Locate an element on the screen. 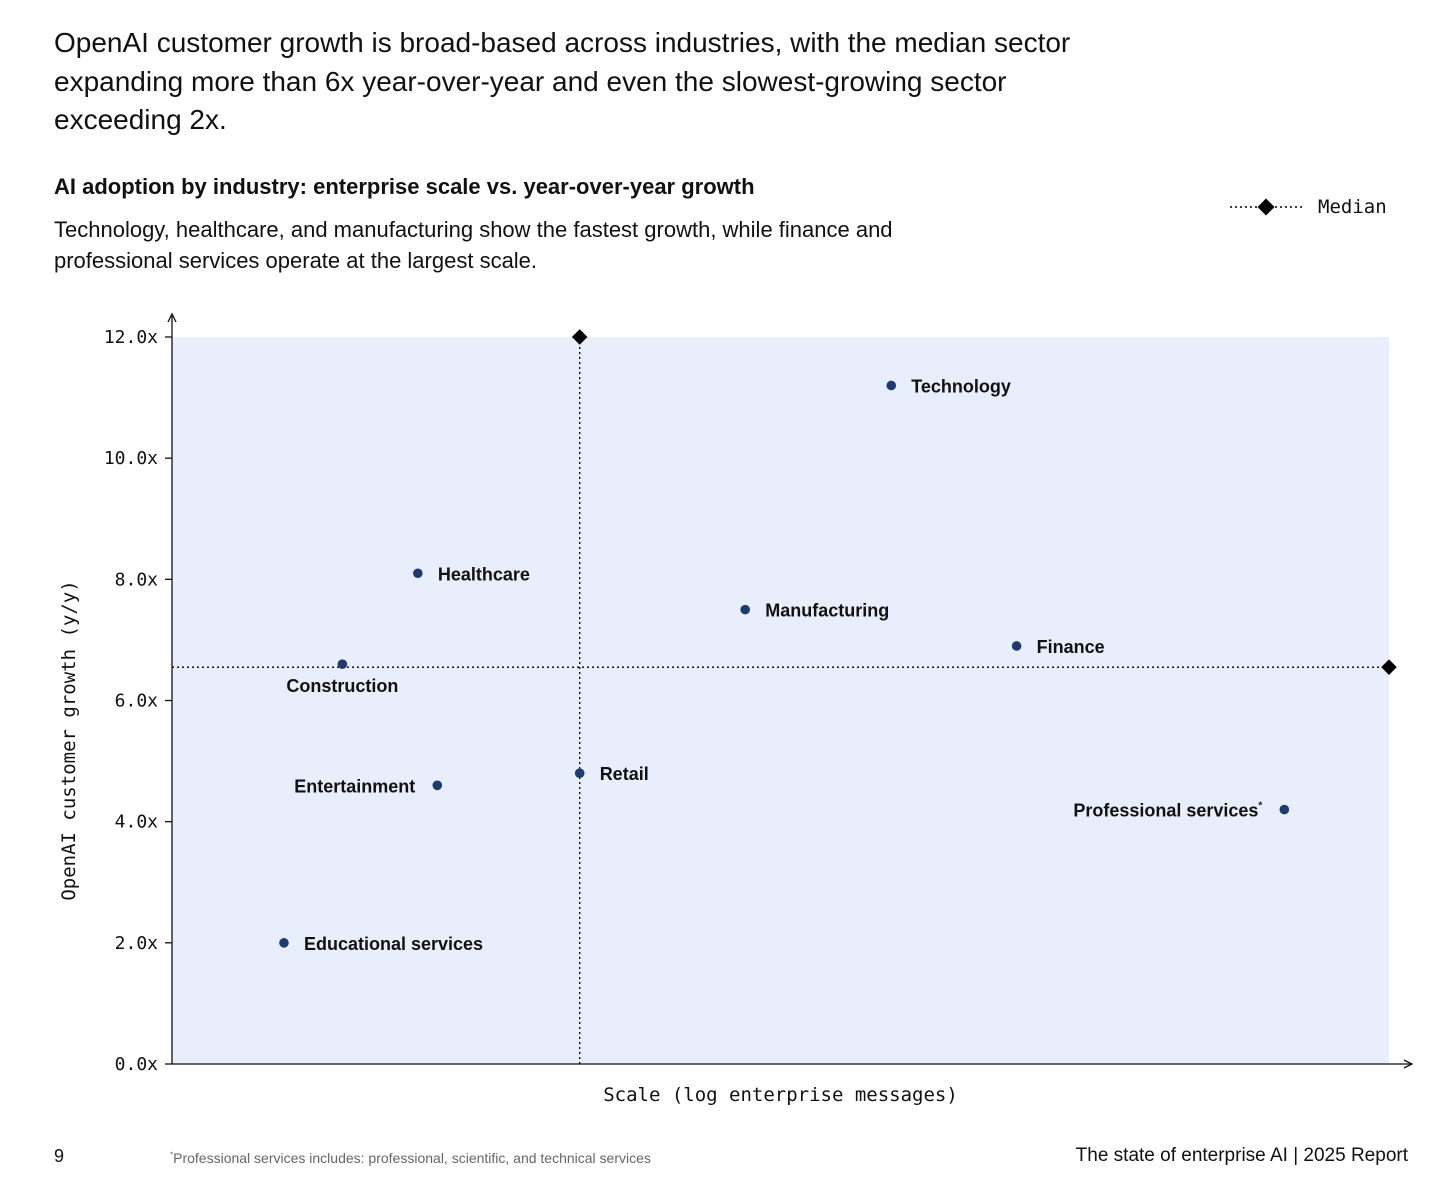 This screenshot has height=1203, width=1456. median-legend-label: Median is located at coordinates (1352, 207).